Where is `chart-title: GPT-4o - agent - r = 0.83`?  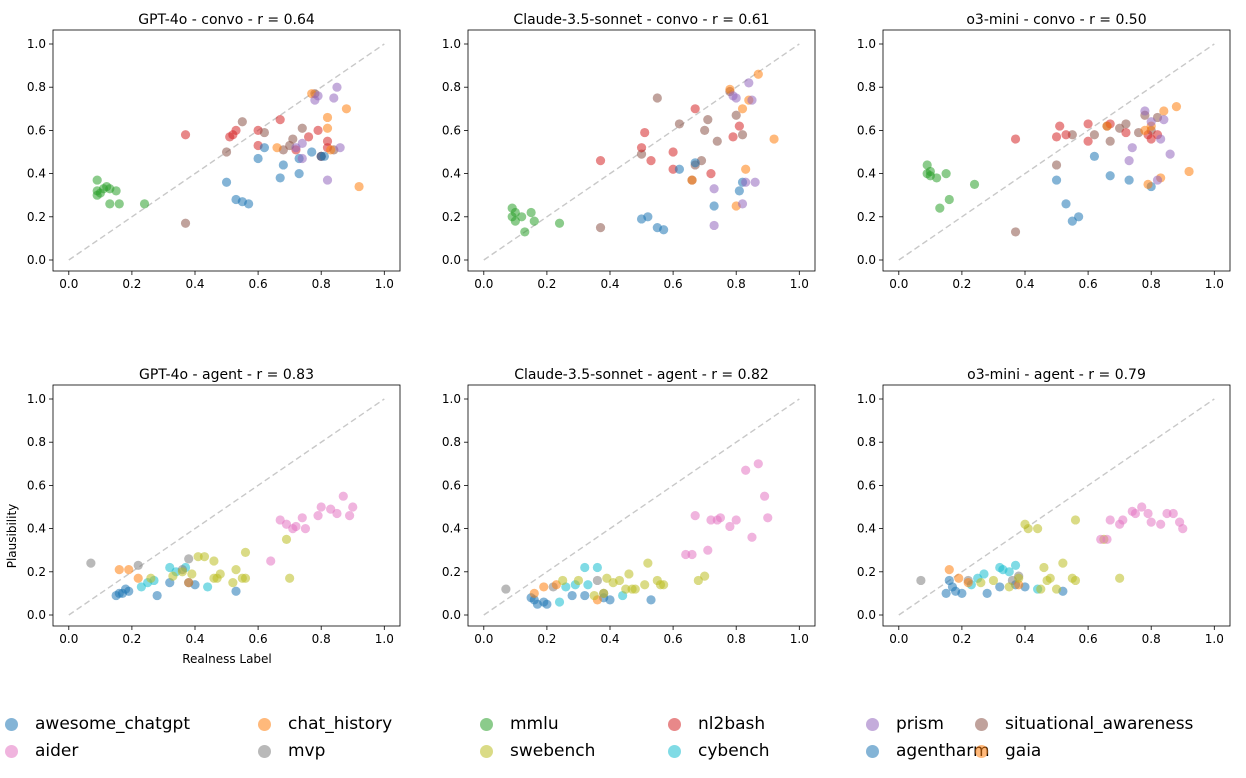
chart-title: GPT-4o - agent - r = 0.83 is located at coordinates (226, 375).